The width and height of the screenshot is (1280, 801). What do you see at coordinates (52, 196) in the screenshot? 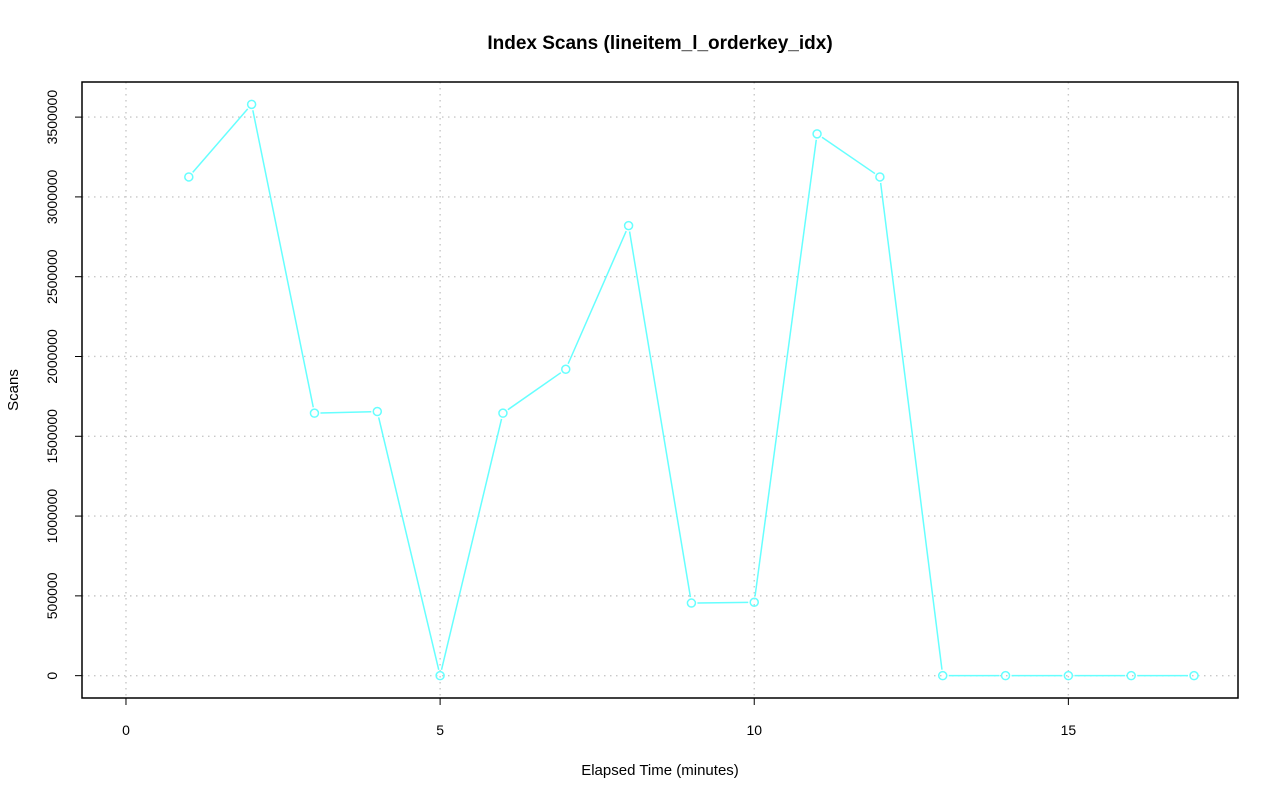
I see `y-tick-label: 3000000` at bounding box center [52, 196].